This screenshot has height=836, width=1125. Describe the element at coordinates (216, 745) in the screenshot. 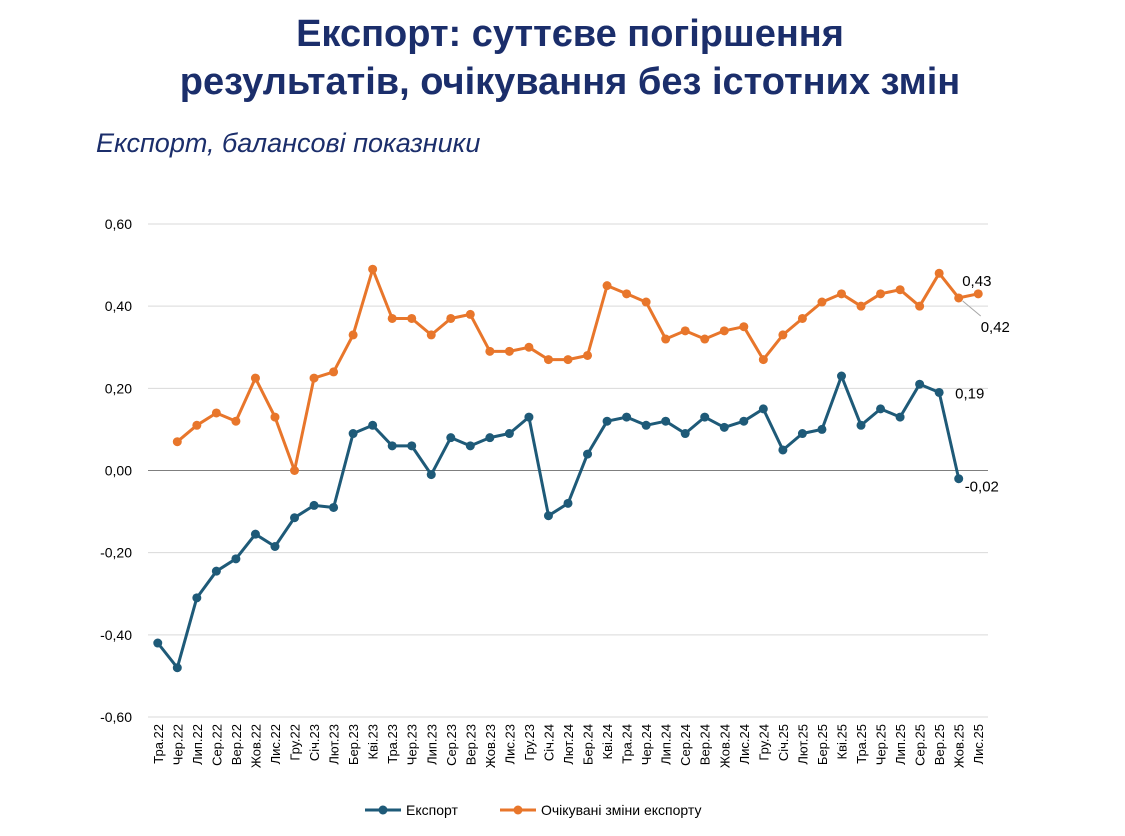

I see `x-tick-label: Сер.22` at that location.